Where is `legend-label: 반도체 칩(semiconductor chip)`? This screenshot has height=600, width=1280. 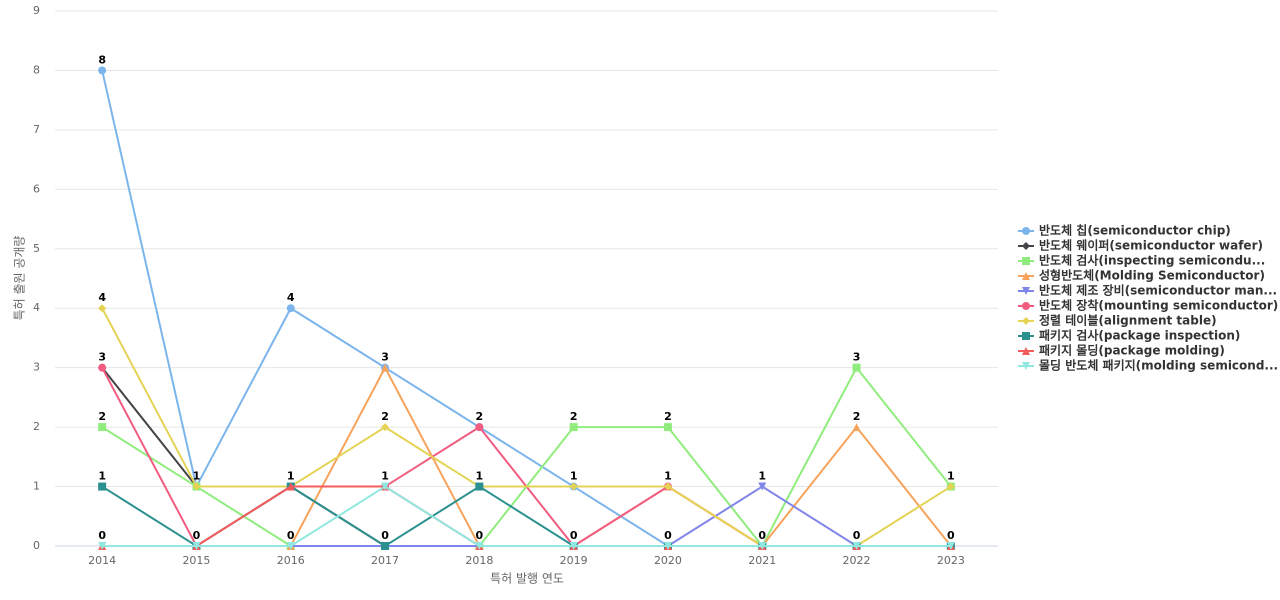
legend-label: 반도체 칩(semiconductor chip) is located at coordinates (1135, 230).